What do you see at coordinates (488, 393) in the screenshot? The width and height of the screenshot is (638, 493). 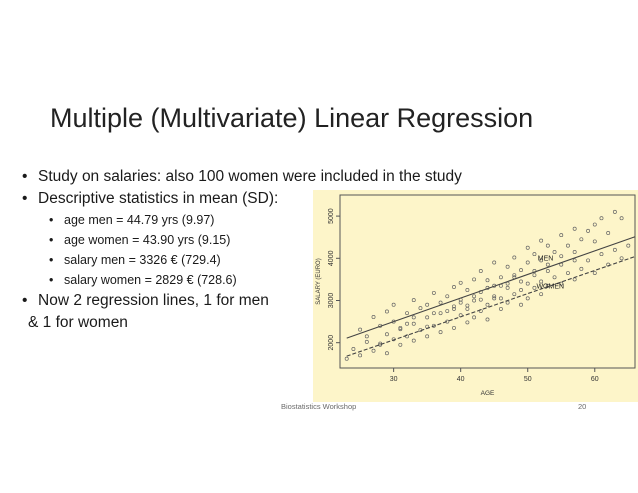 I see `x-axis-label: AGE` at bounding box center [488, 393].